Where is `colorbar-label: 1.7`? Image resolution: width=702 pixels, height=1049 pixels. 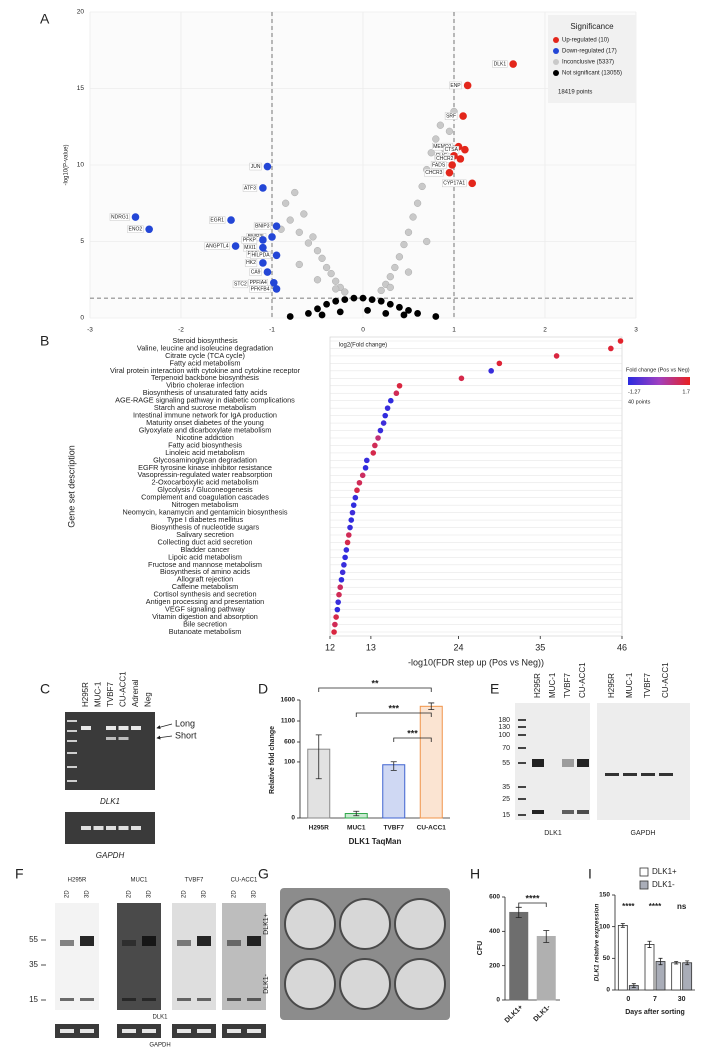 colorbar-label: 1.7 is located at coordinates (686, 392).